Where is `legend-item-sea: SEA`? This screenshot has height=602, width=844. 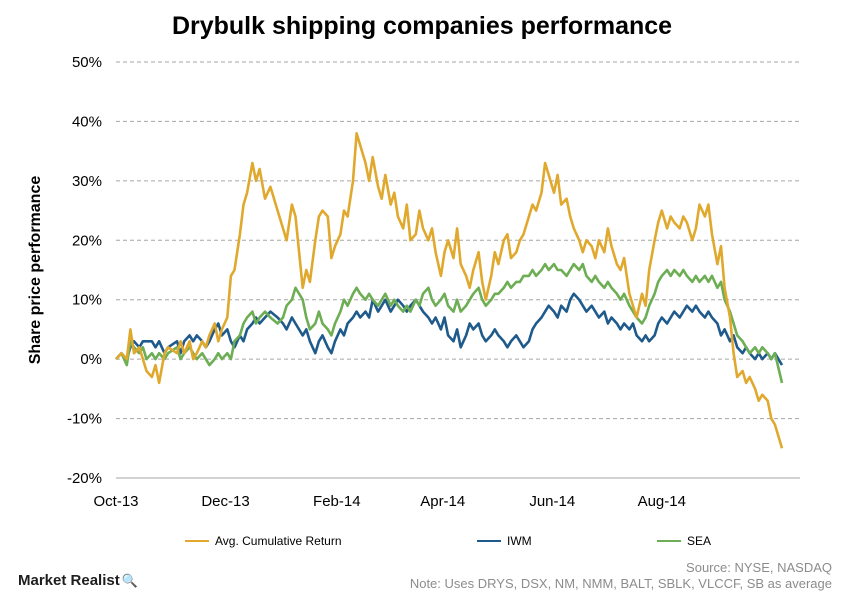
legend-item-sea: SEA is located at coordinates (684, 541).